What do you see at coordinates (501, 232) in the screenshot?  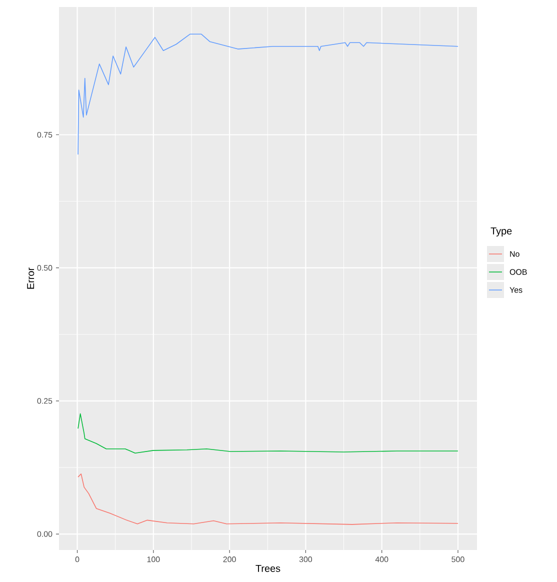 I see `legend-title: Type` at bounding box center [501, 232].